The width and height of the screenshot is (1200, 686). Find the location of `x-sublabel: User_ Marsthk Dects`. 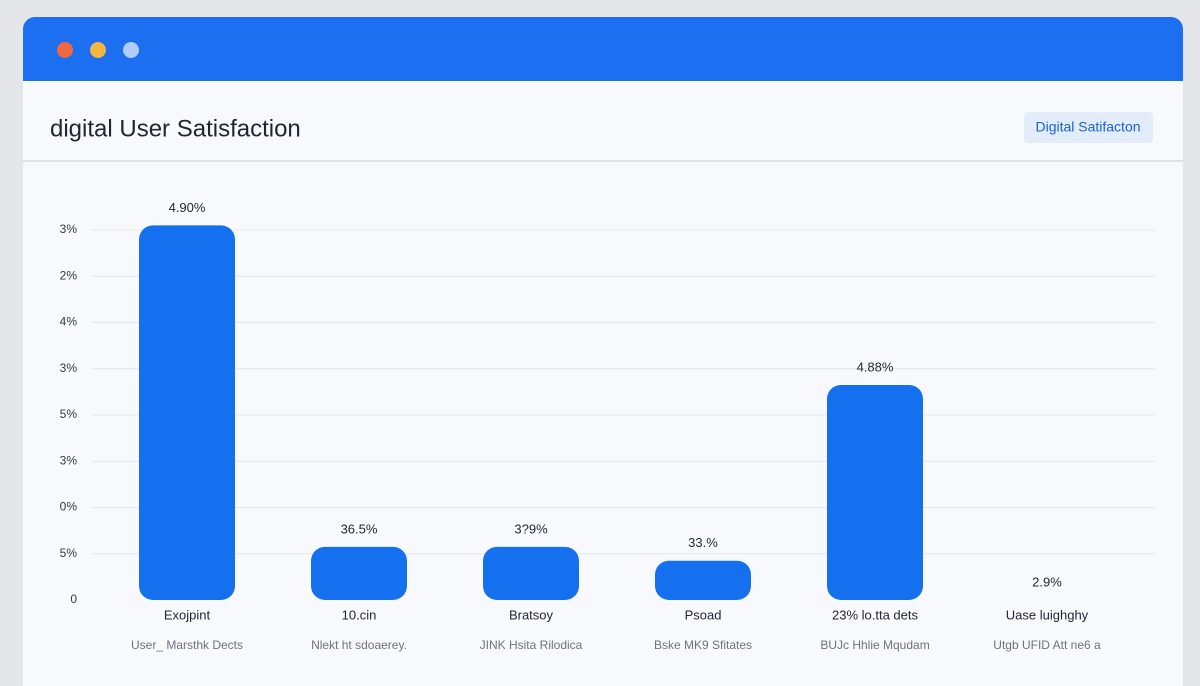

x-sublabel: User_ Marsthk Dects is located at coordinates (187, 645).